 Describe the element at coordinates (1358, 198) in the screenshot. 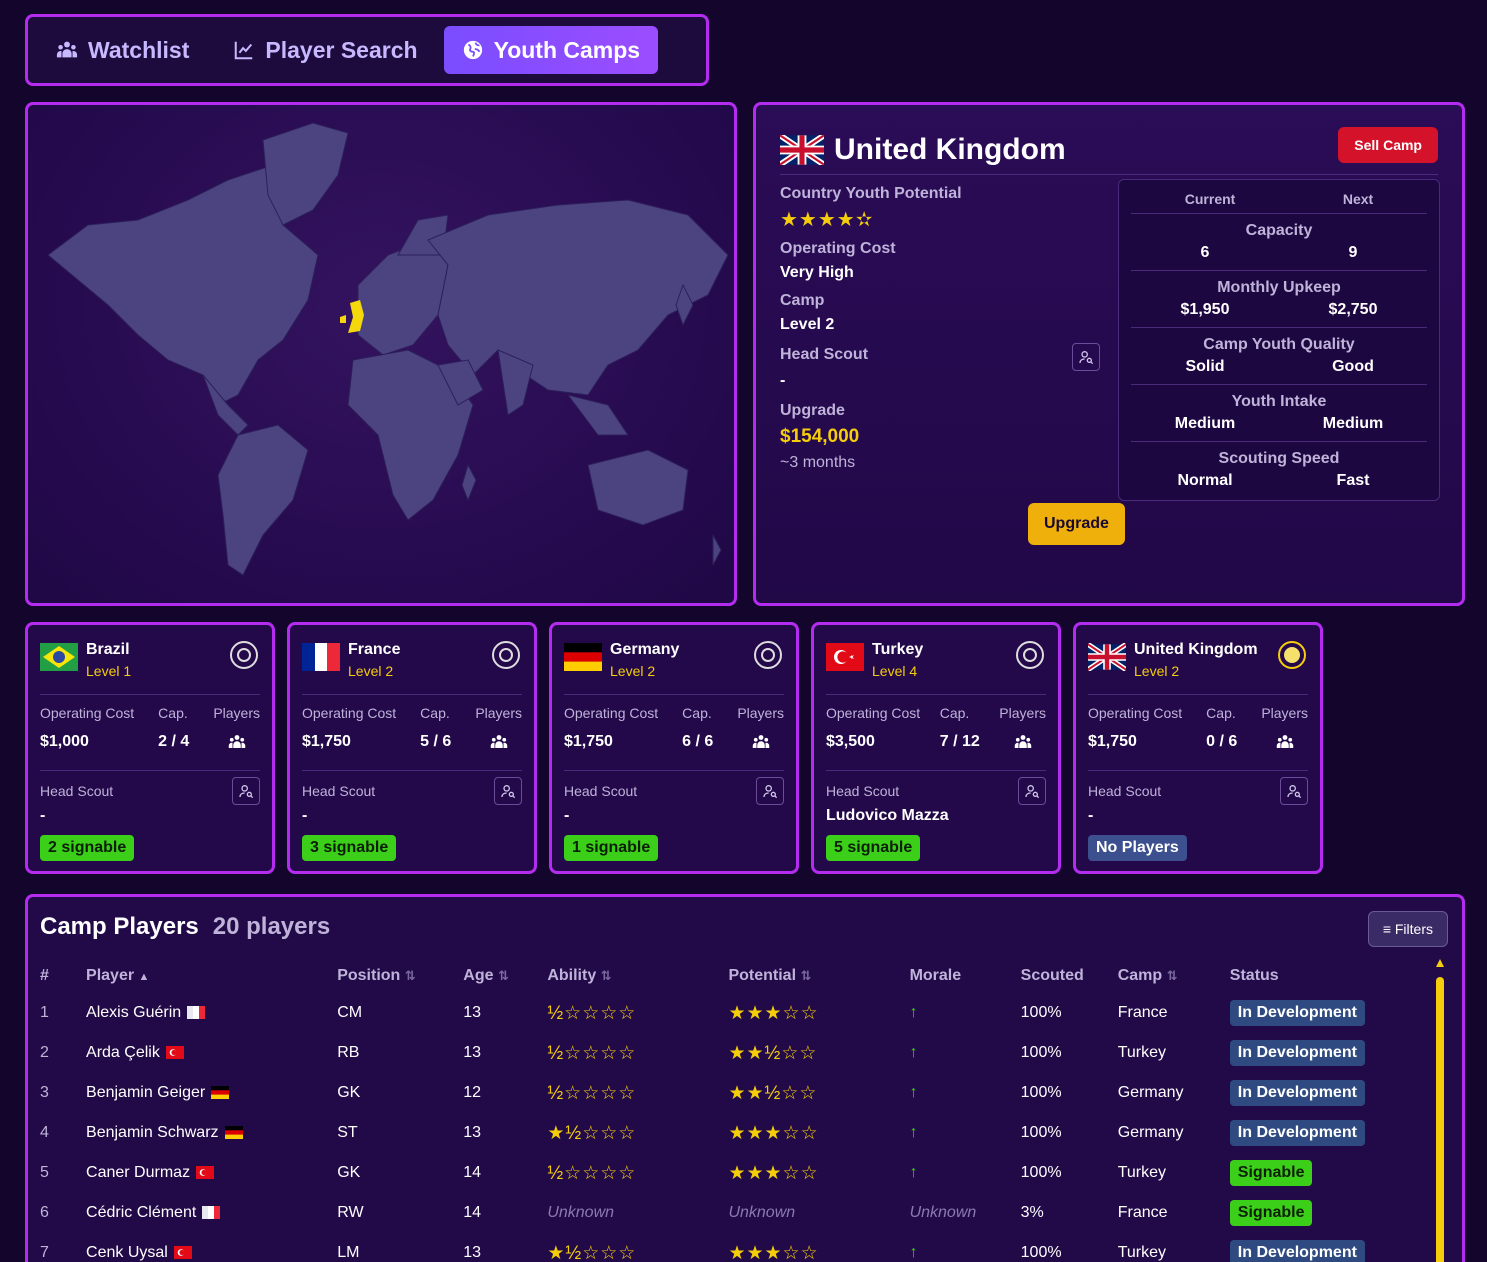

I see `next-header: Next` at that location.